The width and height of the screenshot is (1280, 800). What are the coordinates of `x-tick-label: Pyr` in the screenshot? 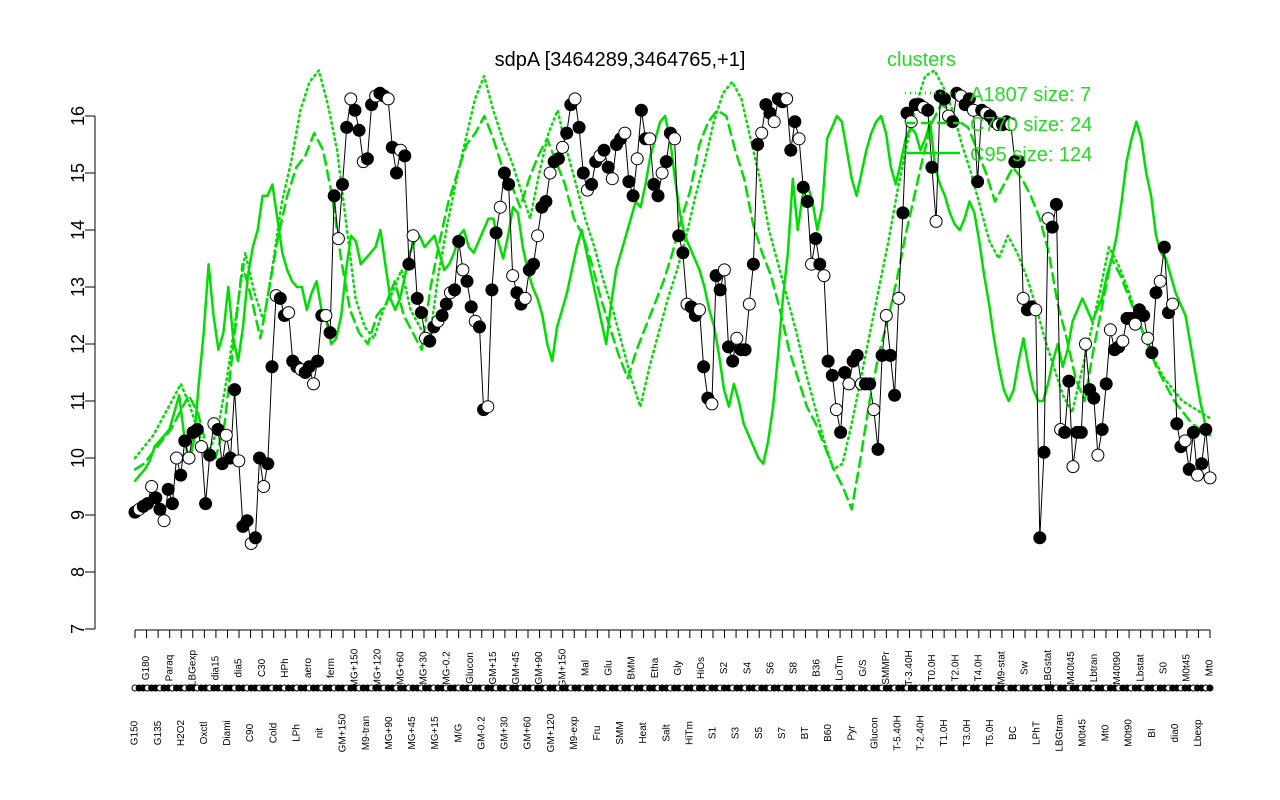 It's located at (851, 733).